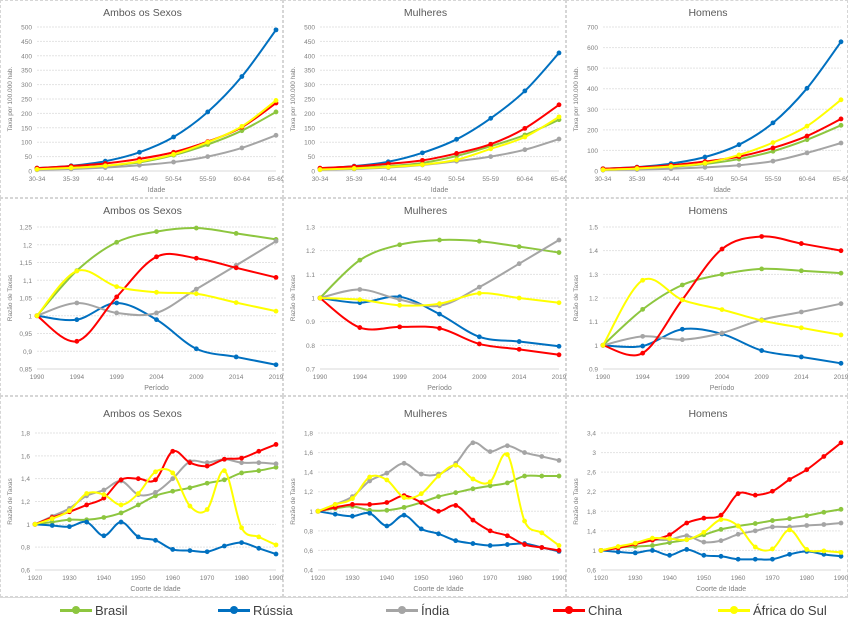  What do you see at coordinates (76, 610) in the screenshot?
I see `legend-swatch-brasil` at bounding box center [76, 610].